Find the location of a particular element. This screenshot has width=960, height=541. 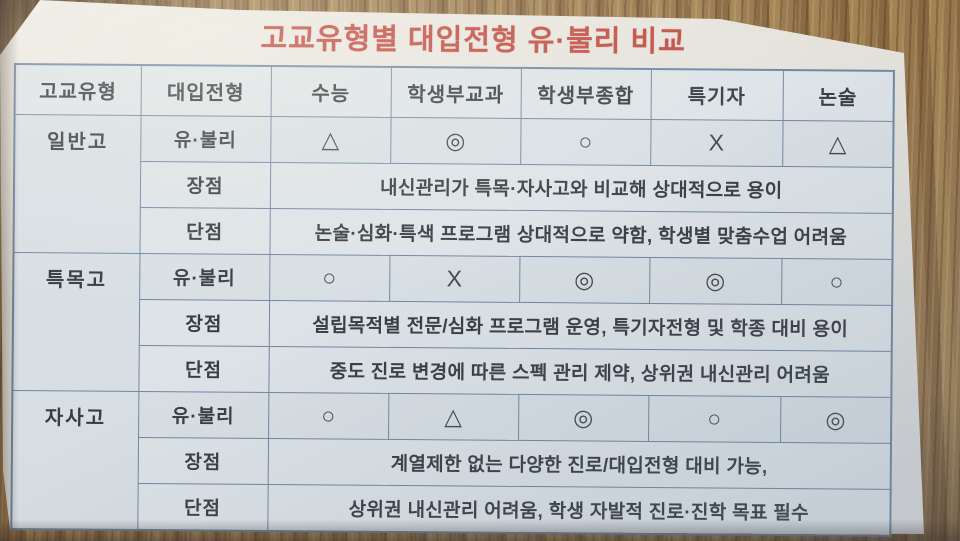

school-cell: 일반고 is located at coordinates (77, 184).